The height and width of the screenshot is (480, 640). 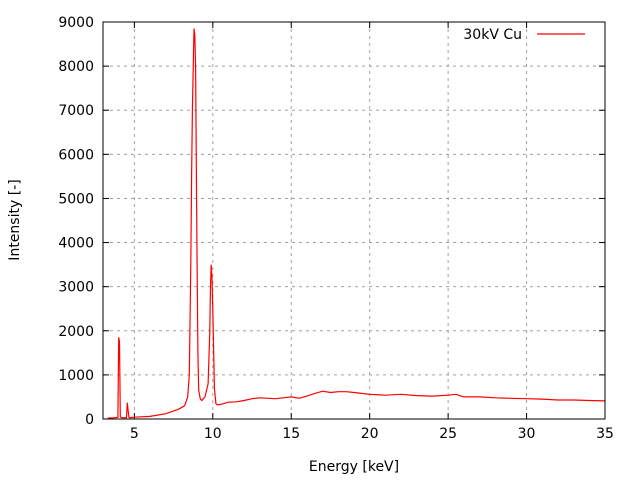 I want to click on y-tick-label: 9000, so click(x=76, y=23).